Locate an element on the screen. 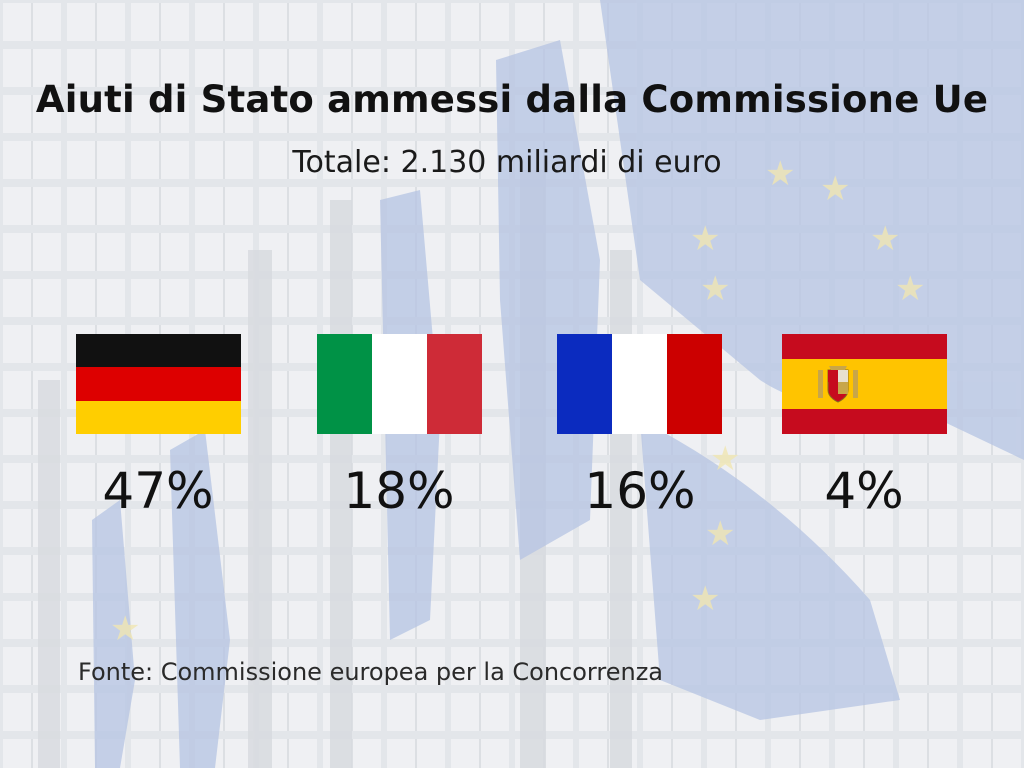 This screenshot has height=768, width=1024. france-flag is located at coordinates (639, 384).